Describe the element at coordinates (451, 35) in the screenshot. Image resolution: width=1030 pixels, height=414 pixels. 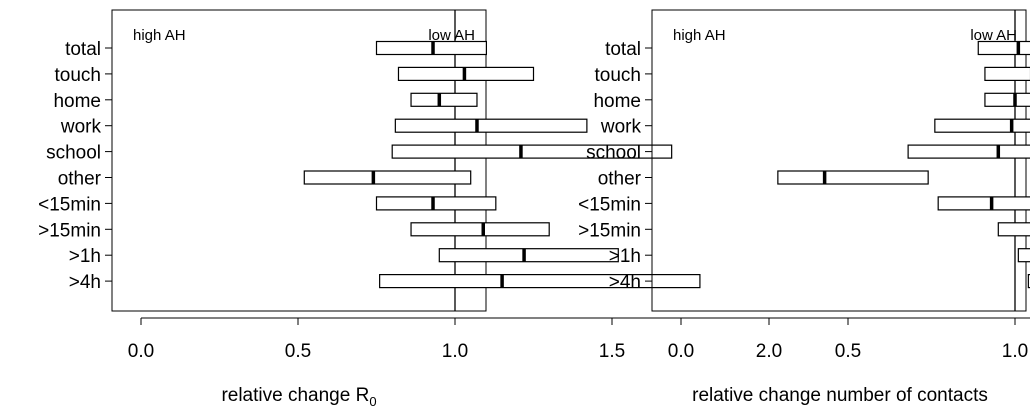
I see `annotation-low-ah-left: low AH` at that location.